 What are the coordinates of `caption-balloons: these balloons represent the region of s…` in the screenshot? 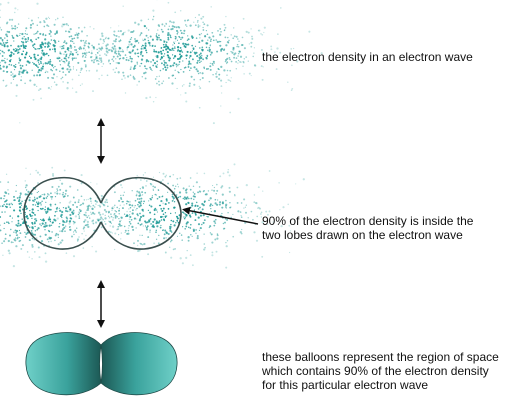 It's located at (380, 371).